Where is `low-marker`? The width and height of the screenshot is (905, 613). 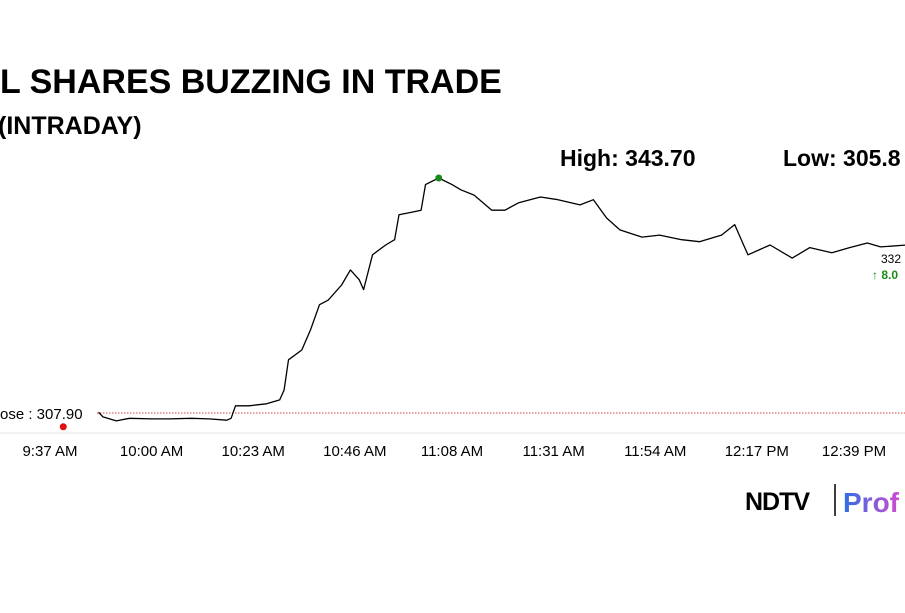 low-marker is located at coordinates (63, 427).